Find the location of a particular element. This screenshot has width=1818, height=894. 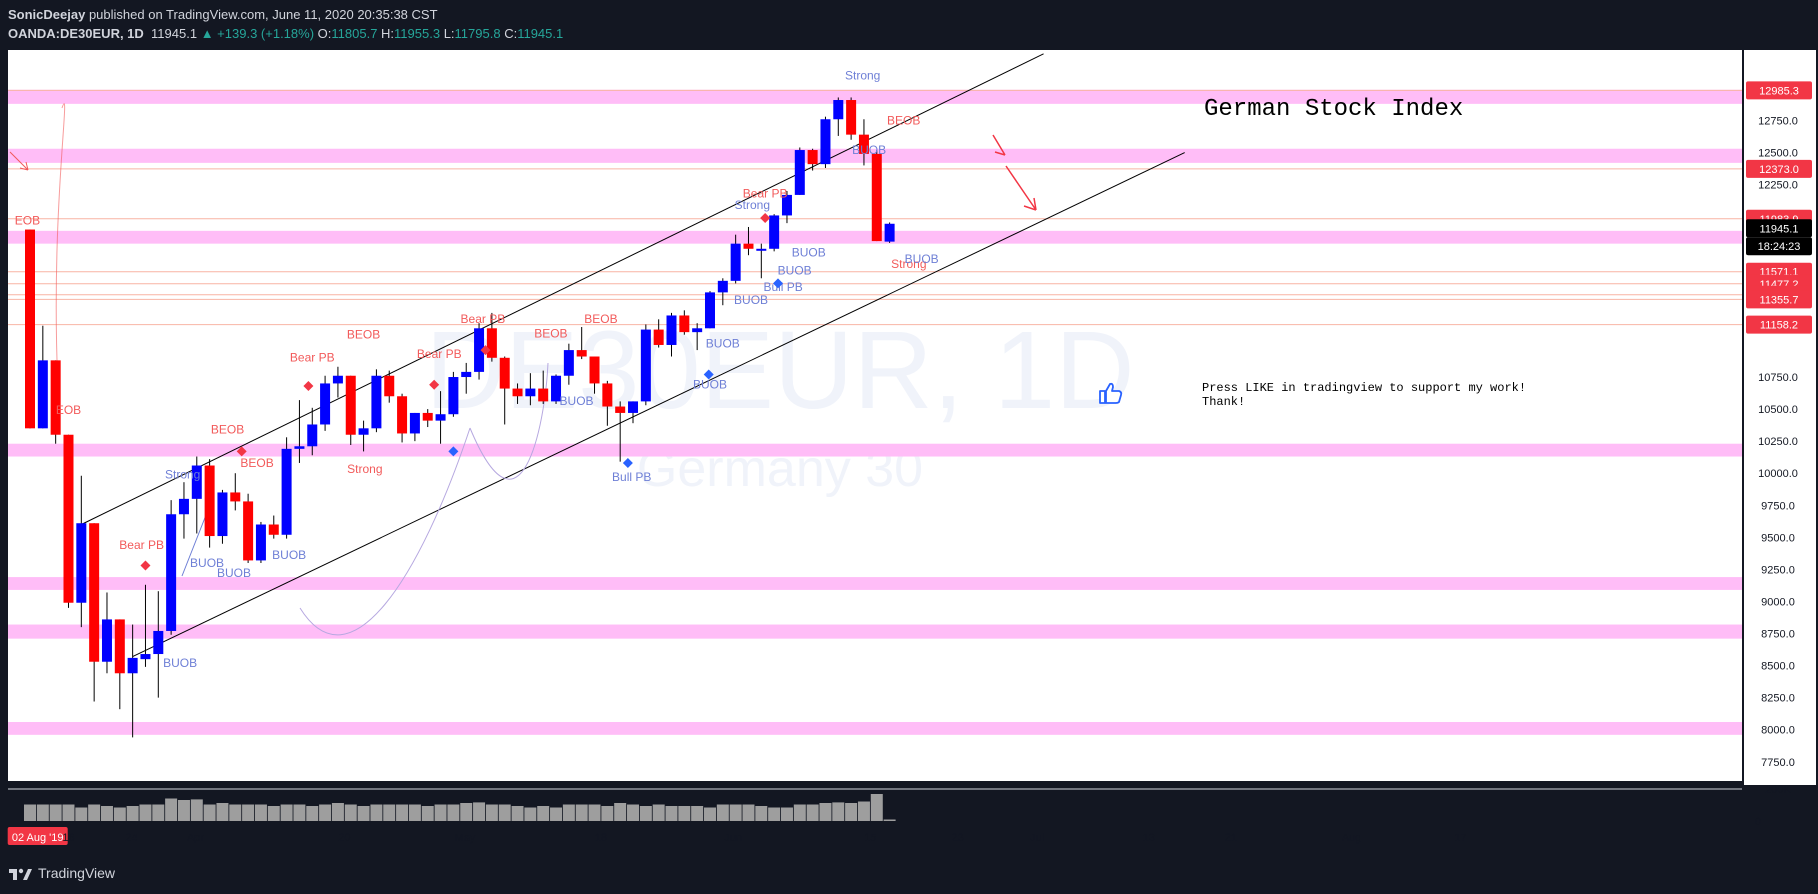

time-axis-label: 13 is located at coordinates (1149, 838).